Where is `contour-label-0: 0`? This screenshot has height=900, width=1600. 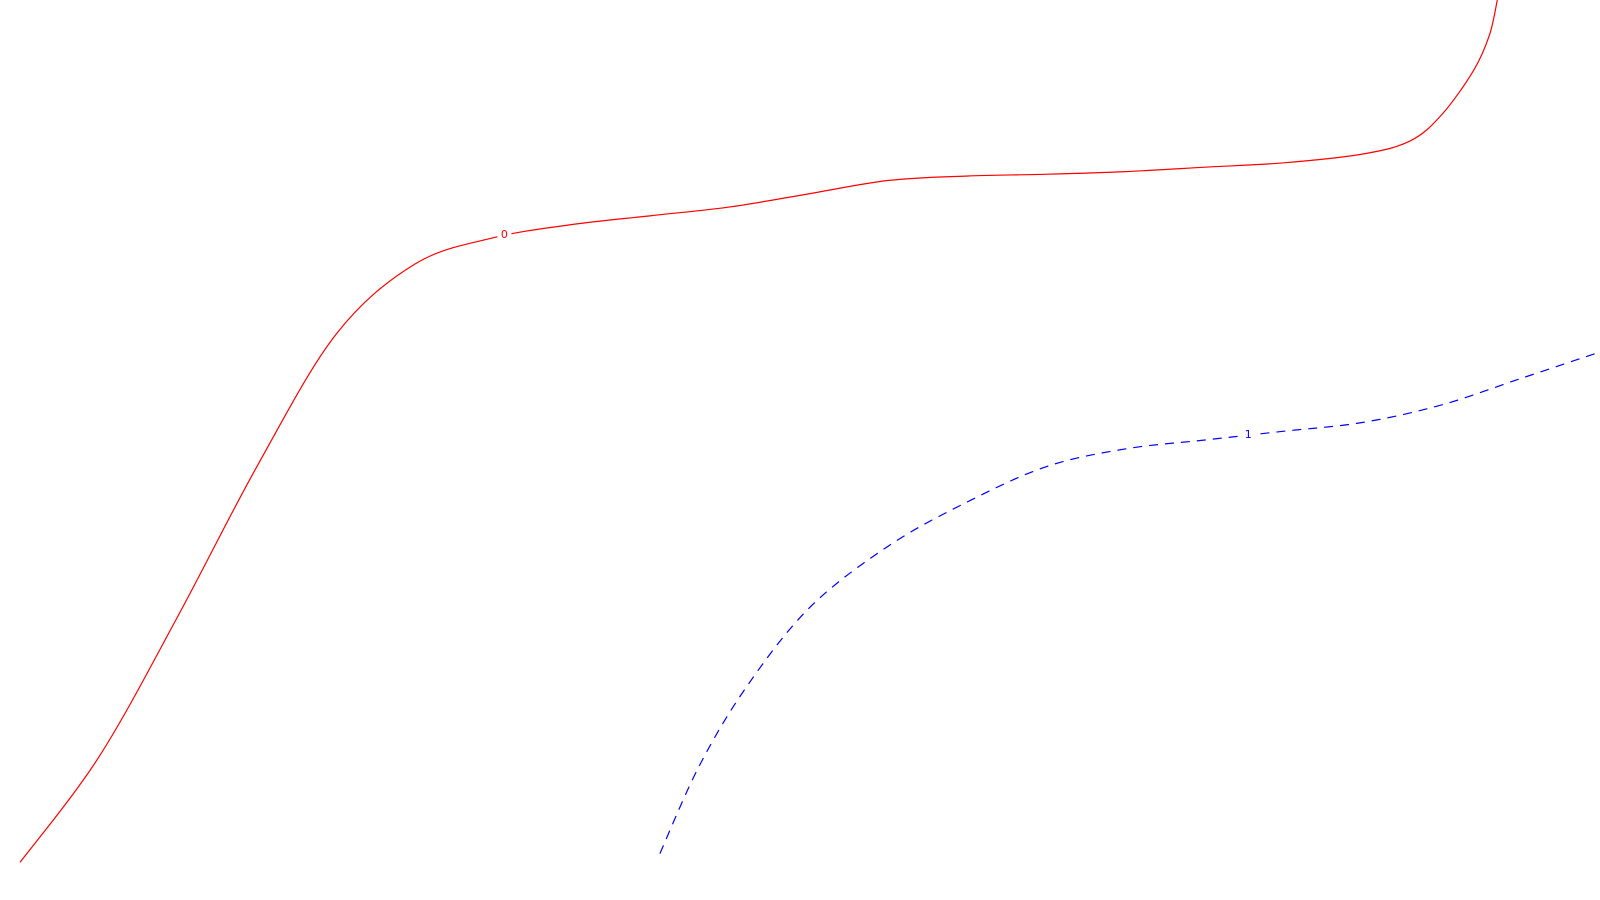 contour-label-0: 0 is located at coordinates (504, 234).